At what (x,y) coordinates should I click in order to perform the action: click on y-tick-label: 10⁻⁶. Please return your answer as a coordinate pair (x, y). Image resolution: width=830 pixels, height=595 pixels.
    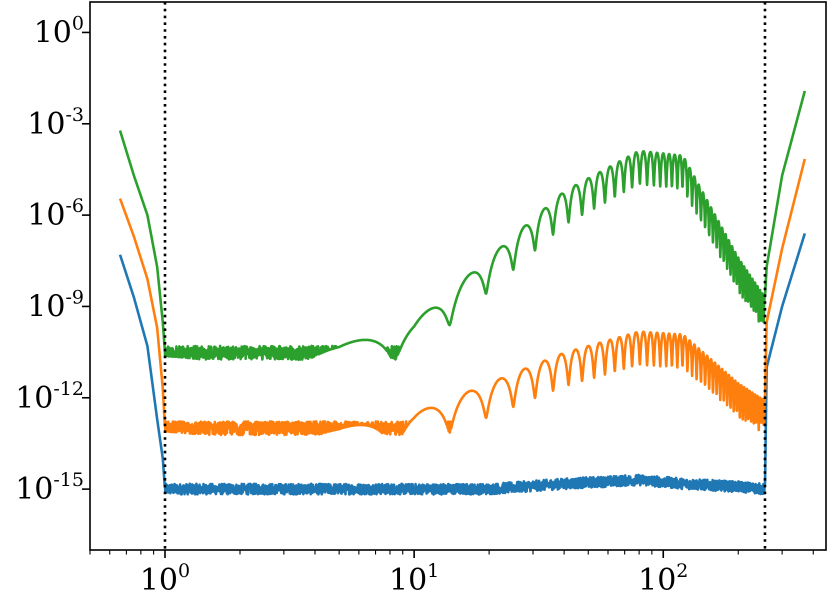
    Looking at the image, I should click on (55, 214).